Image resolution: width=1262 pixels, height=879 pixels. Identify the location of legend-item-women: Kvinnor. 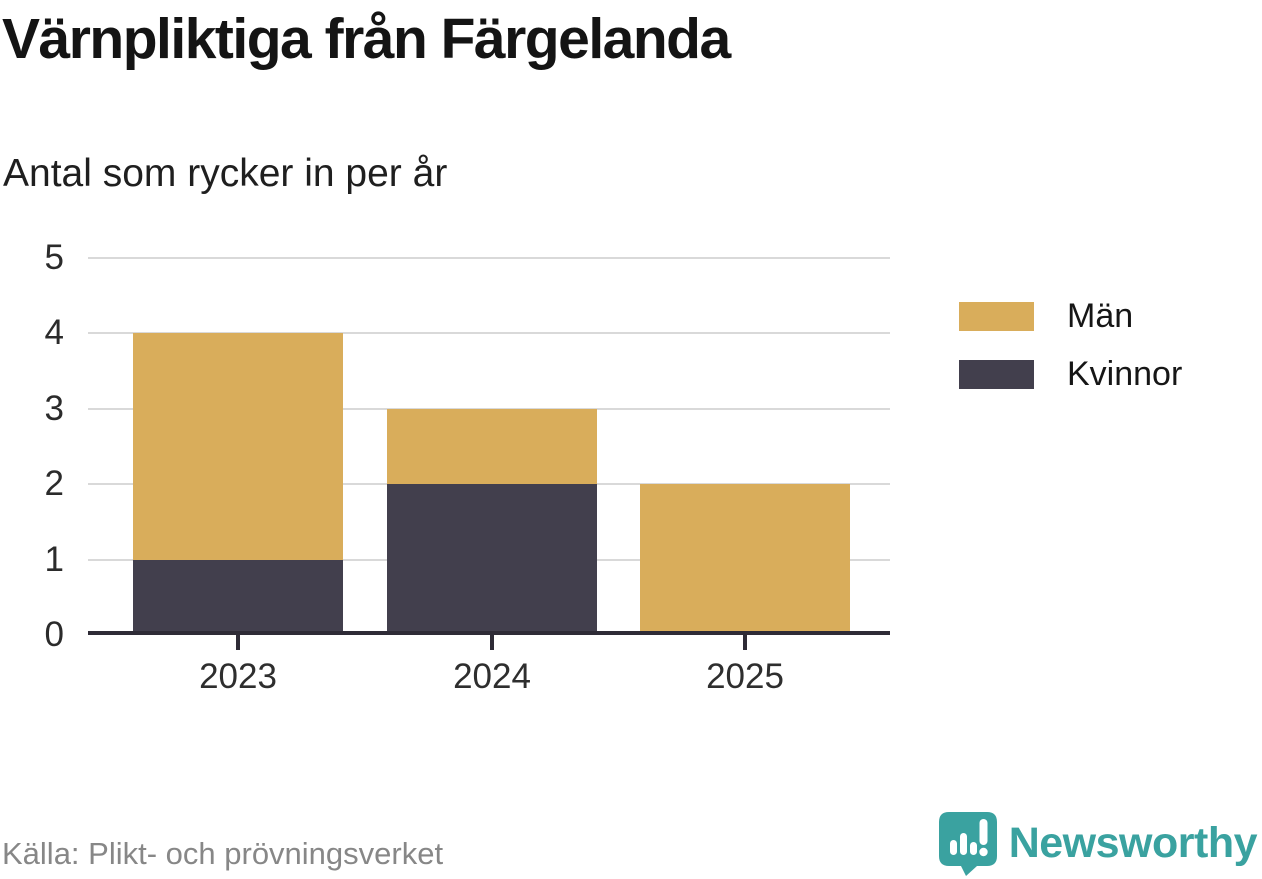
(1070, 374).